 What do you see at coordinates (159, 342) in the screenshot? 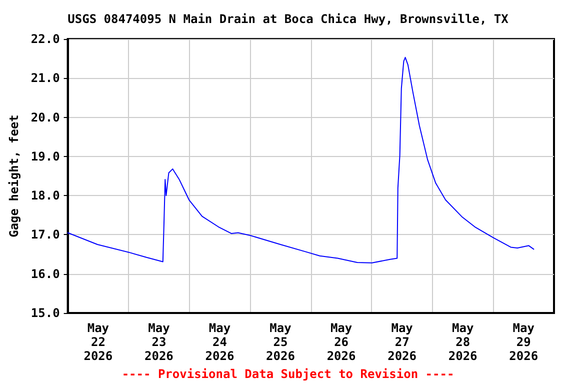
I see `x-tick-label: May 23 2026` at bounding box center [159, 342].